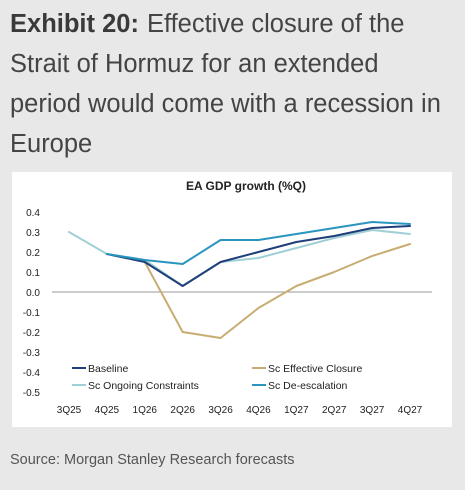 Image resolution: width=465 pixels, height=490 pixels. I want to click on y-tick-label: -0.2, so click(32, 333).